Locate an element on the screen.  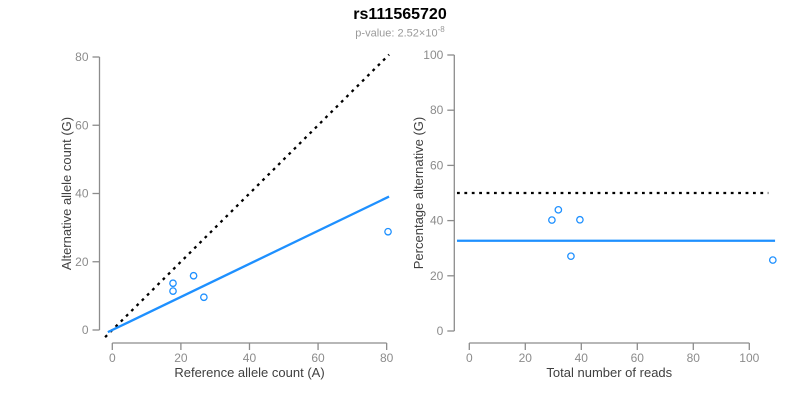
right-plot-ylabel: Percentage alternative (G) is located at coordinates (418, 193).